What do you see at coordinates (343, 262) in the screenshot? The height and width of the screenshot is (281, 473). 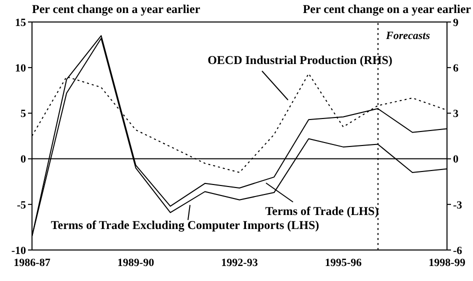 I see `x-tick-label: 1995-96` at bounding box center [343, 262].